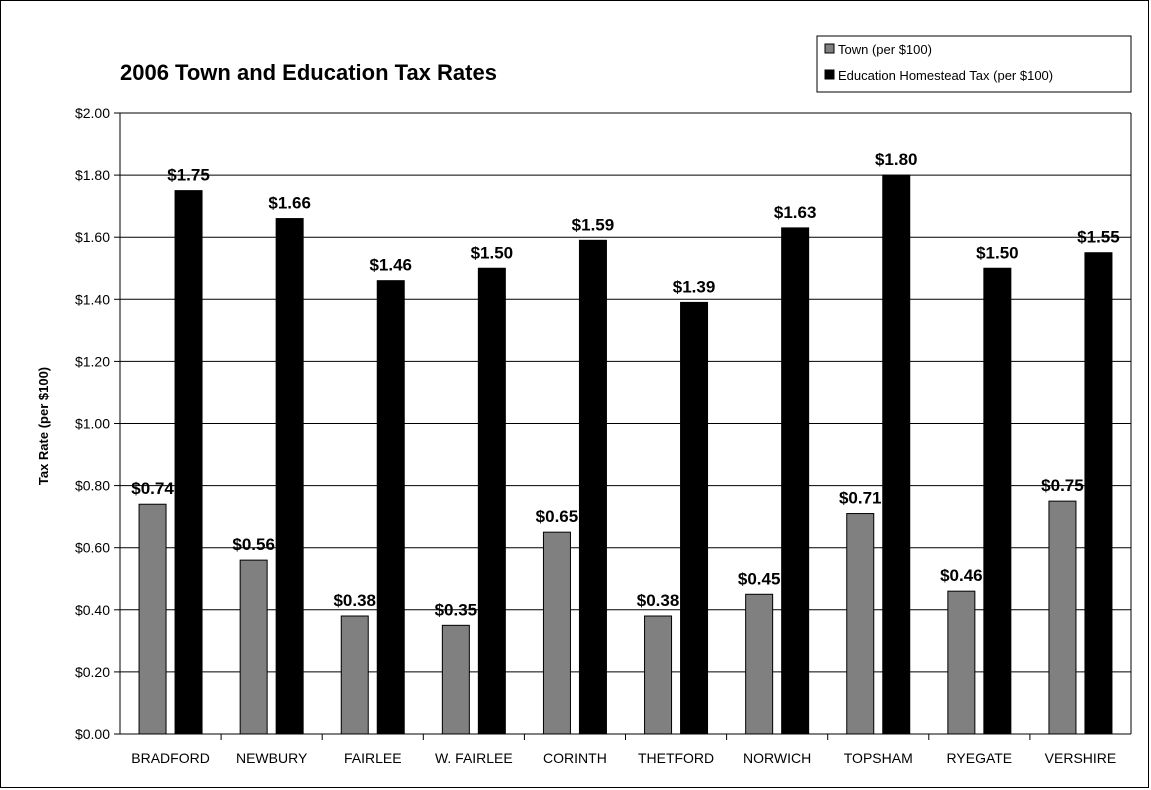 The width and height of the screenshot is (1151, 790). What do you see at coordinates (92, 672) in the screenshot?
I see `y-tick-label: $0.20` at bounding box center [92, 672].